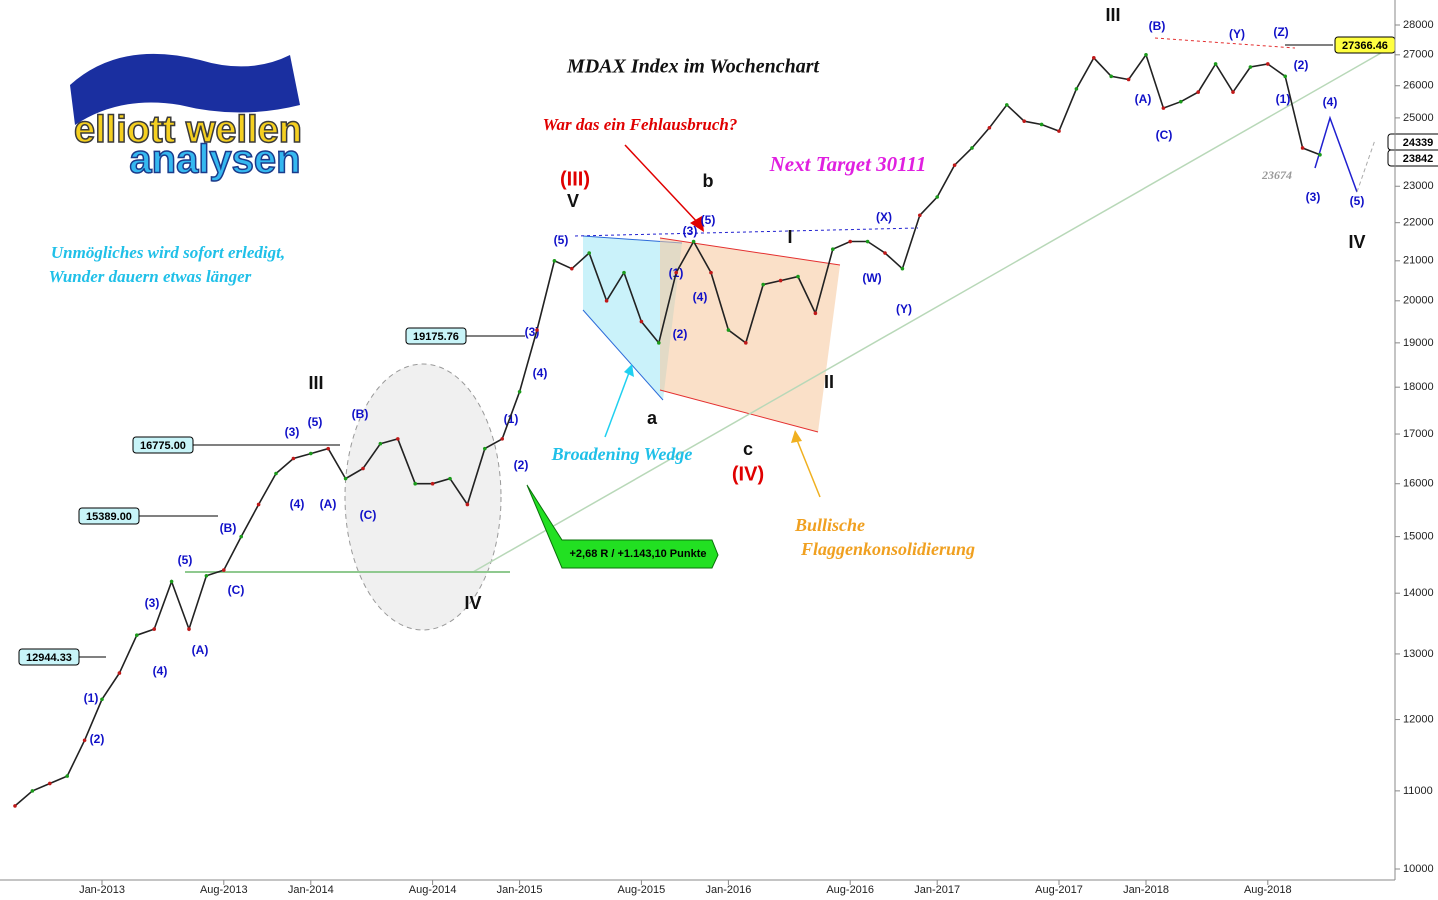 Image resolution: width=1438 pixels, height=900 pixels. Describe the element at coordinates (1418, 869) in the screenshot. I see `y-tick-label: 10000` at that location.